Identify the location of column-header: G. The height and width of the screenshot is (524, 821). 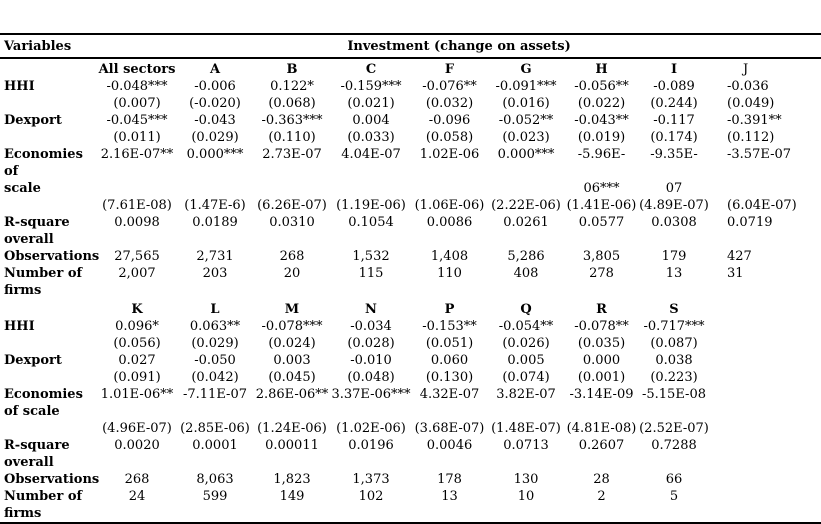
(526, 69).